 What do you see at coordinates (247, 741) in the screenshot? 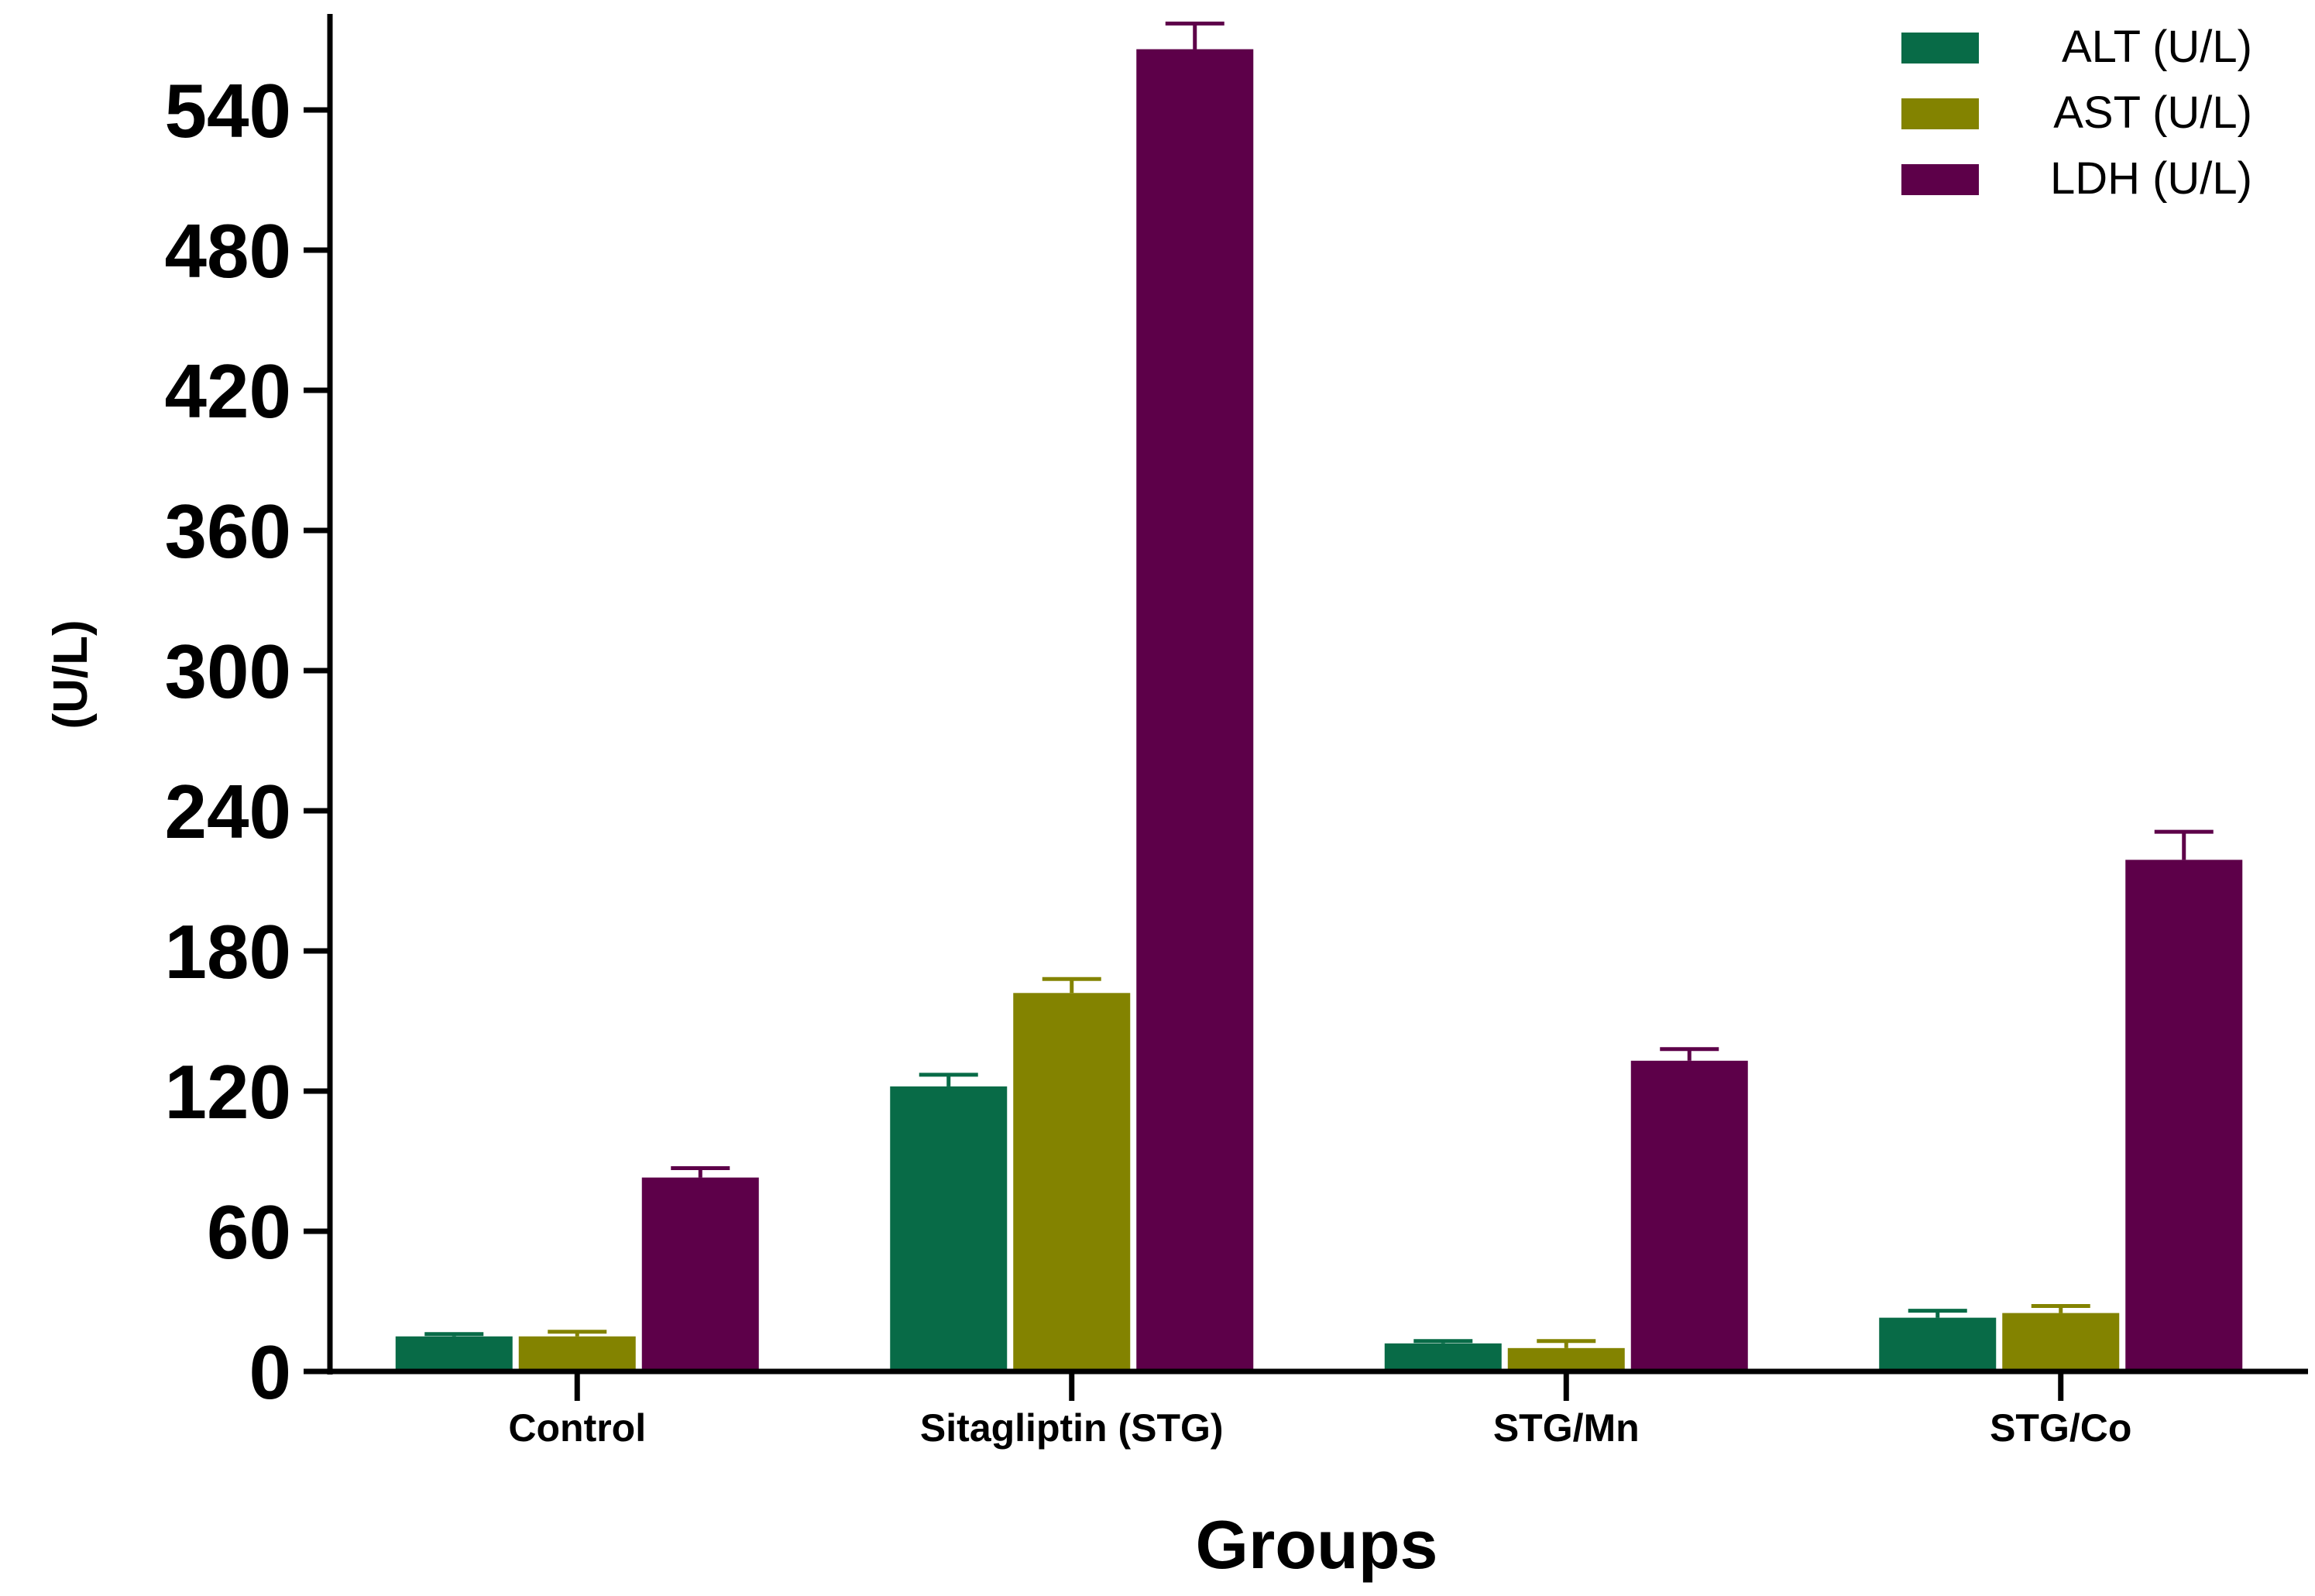
I see `y-axis-ticks: 0 60 120 180 240 300 360 420 480 540` at bounding box center [247, 741].